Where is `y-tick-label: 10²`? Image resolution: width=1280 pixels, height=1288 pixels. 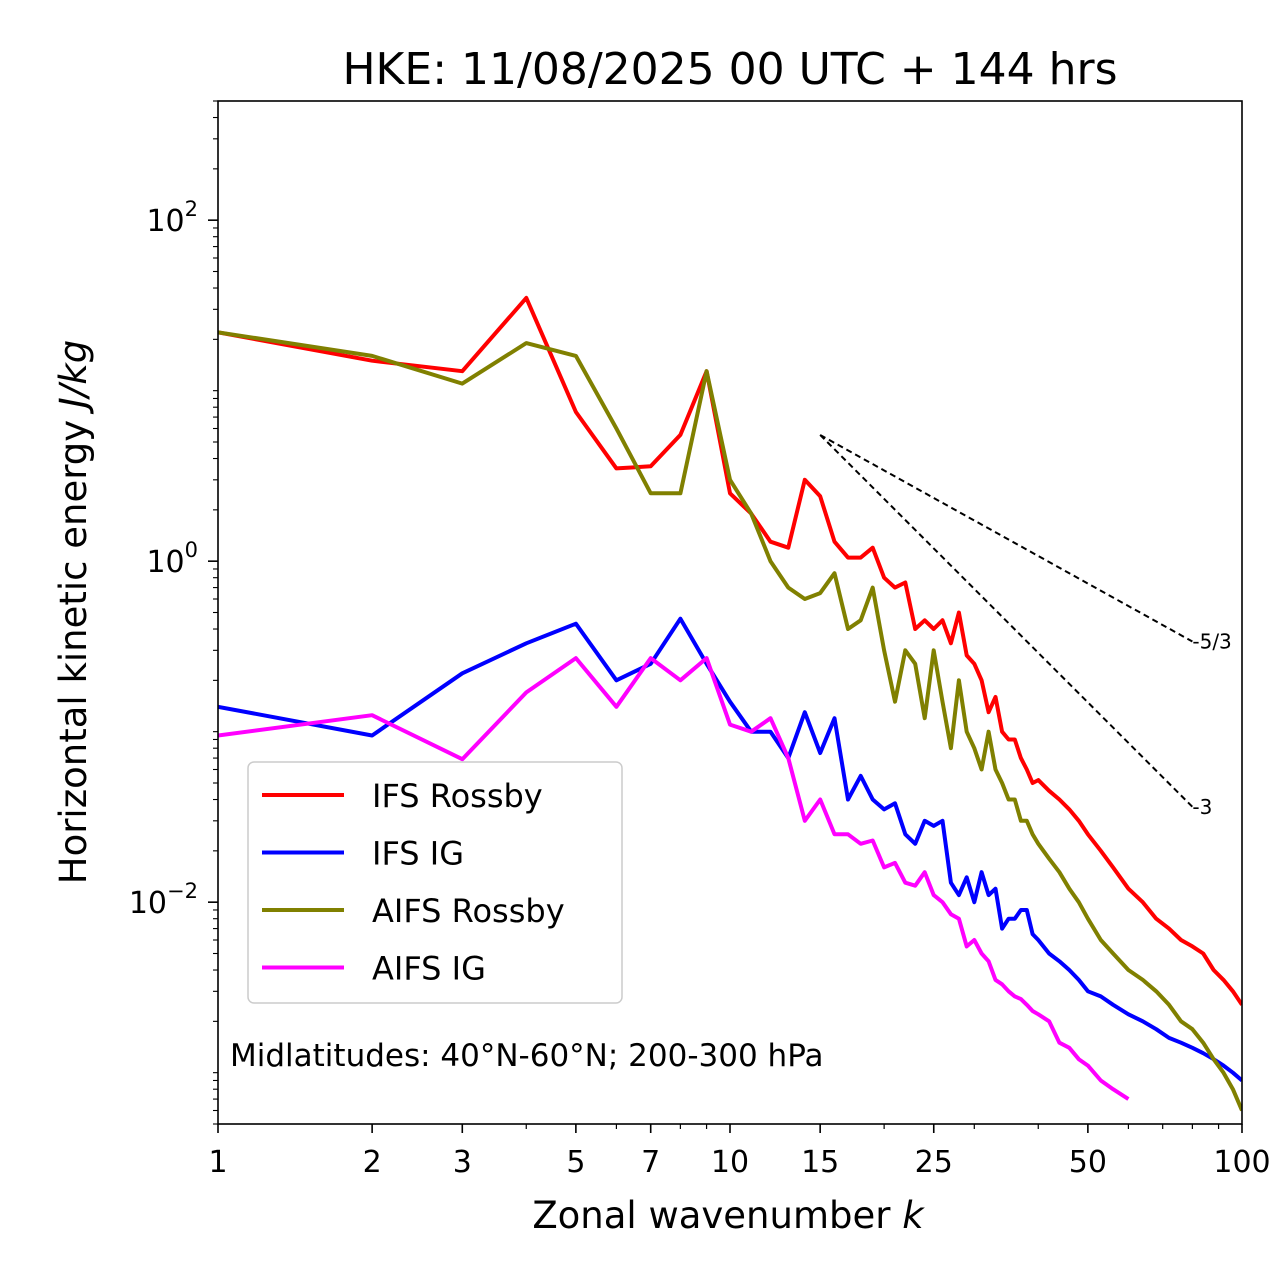
y-tick-label: 10² is located at coordinates (172, 218).